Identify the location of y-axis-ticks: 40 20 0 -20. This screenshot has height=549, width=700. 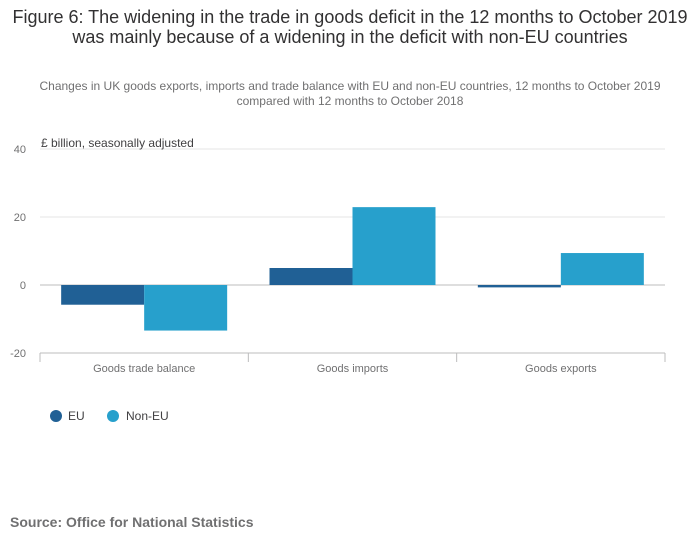
(18, 252).